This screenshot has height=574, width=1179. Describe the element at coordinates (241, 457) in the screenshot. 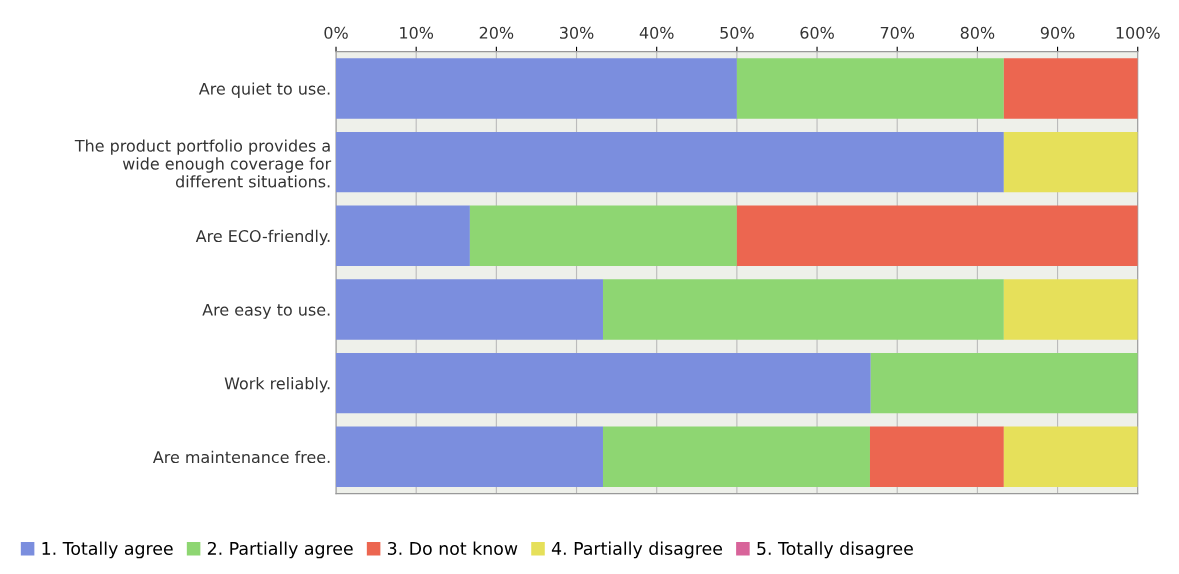

I see `y-tick-label: Are maintenance free.` at that location.